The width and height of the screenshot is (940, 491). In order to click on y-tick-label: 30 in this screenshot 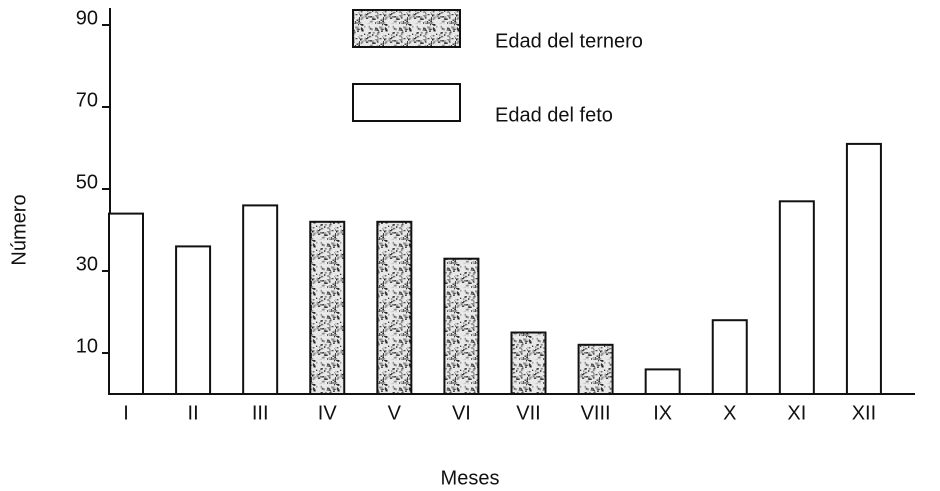, I will do `click(87, 264)`.